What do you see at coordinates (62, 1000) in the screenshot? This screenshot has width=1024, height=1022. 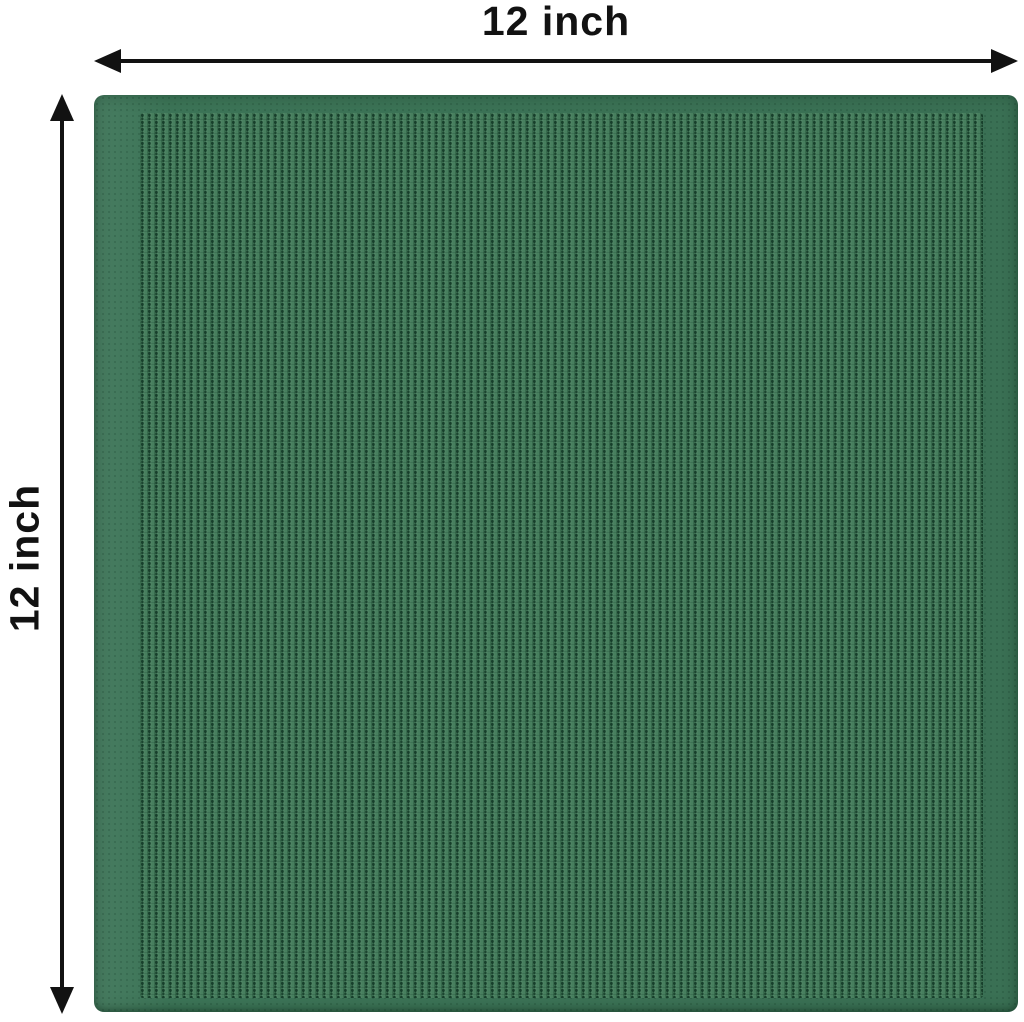 I see `arrow-down-icon` at bounding box center [62, 1000].